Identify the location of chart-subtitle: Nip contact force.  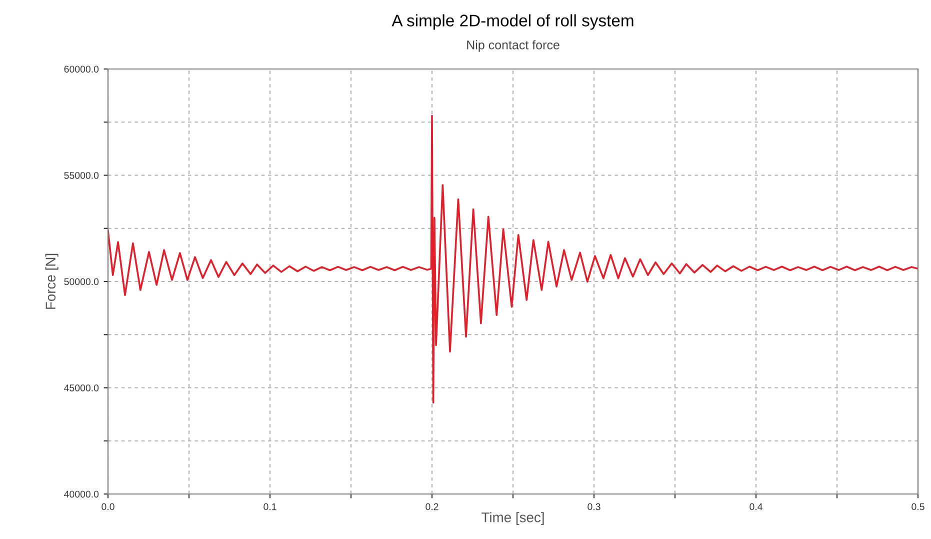
(513, 46).